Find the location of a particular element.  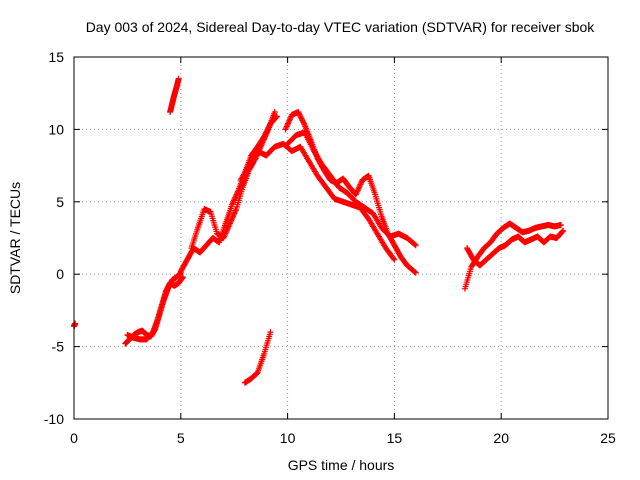

x-tick-label: 5 is located at coordinates (181, 438).